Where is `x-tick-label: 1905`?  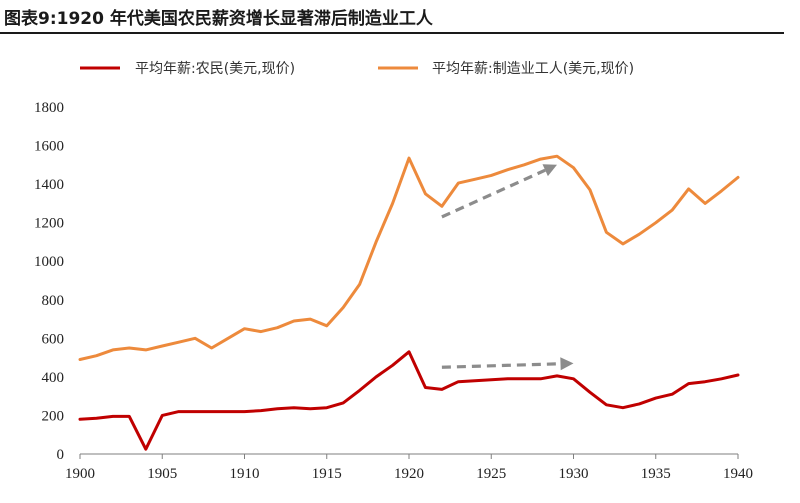
x-tick-label: 1905 is located at coordinates (162, 474).